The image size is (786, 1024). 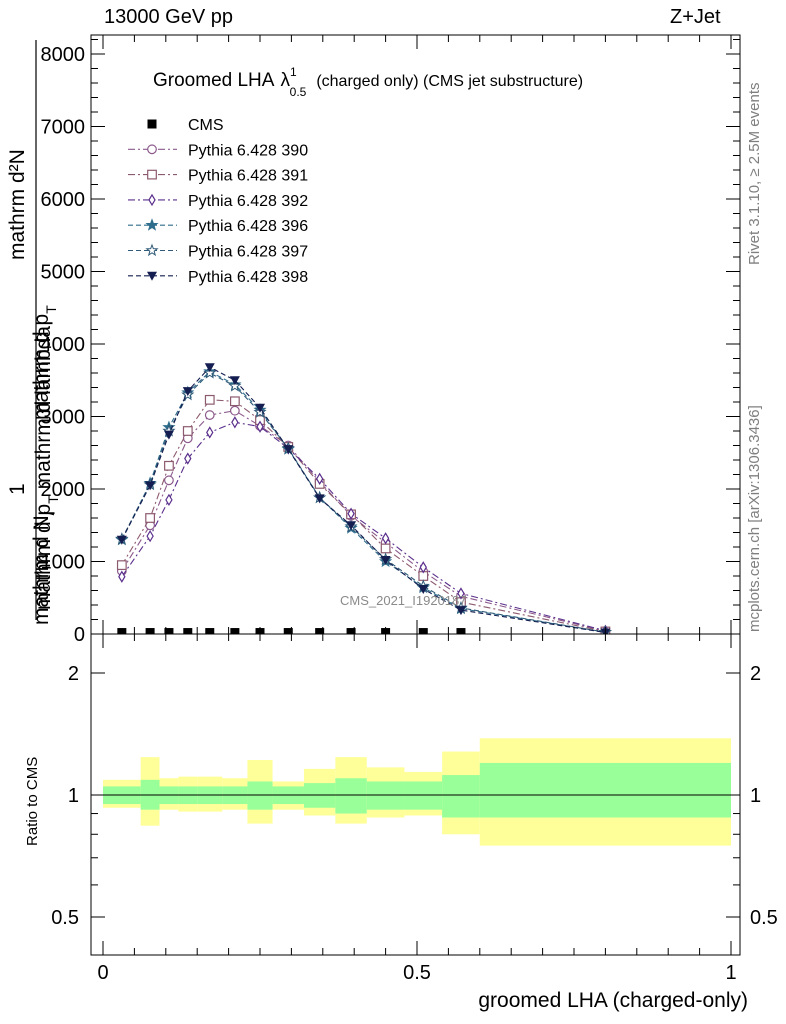 What do you see at coordinates (63, 200) in the screenshot?
I see `y-tick-label: 6000` at bounding box center [63, 200].